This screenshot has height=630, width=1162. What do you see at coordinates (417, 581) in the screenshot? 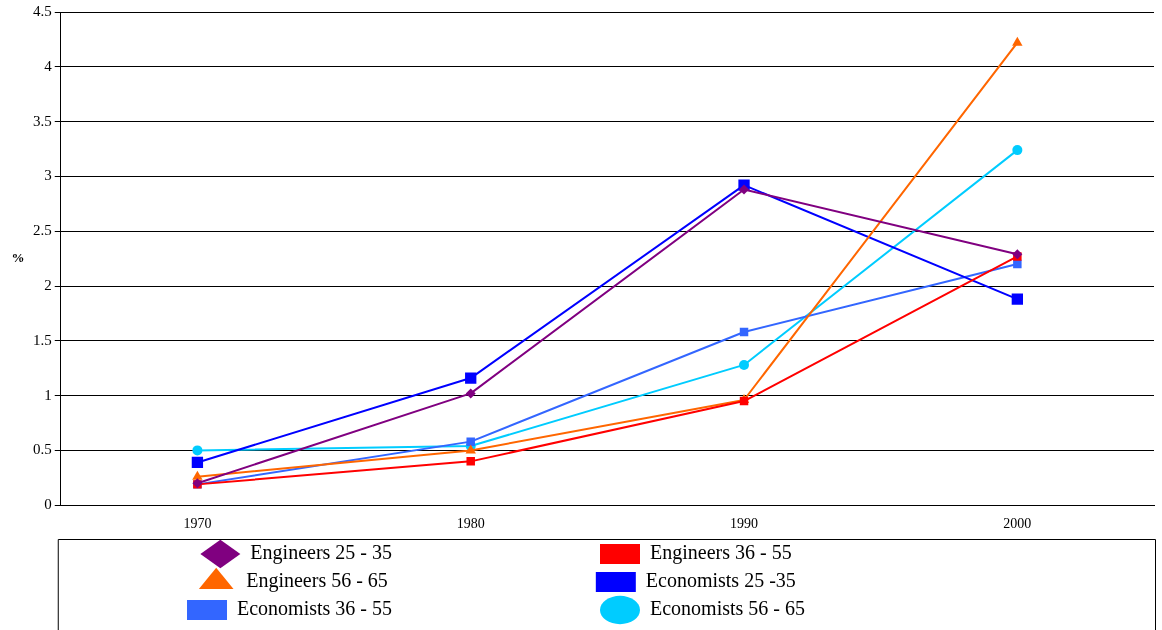
I see `legend-label: Engineers 56 - 65` at bounding box center [417, 581].